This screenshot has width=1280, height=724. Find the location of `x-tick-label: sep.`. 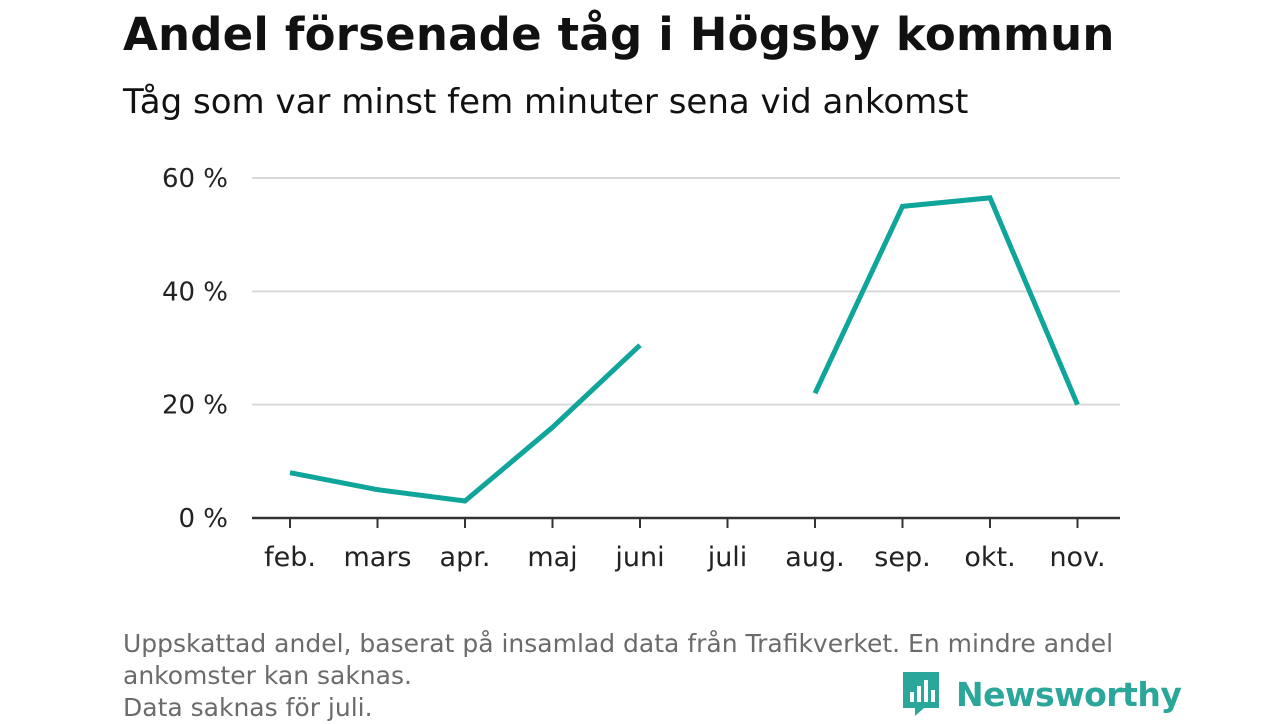

x-tick-label: sep. is located at coordinates (902, 557).